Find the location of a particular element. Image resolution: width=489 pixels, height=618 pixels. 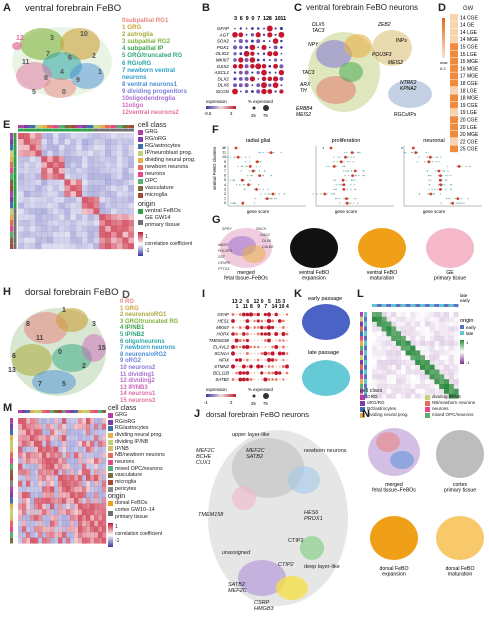

i-gene-label: SCN1A is located at coordinates (221, 353).